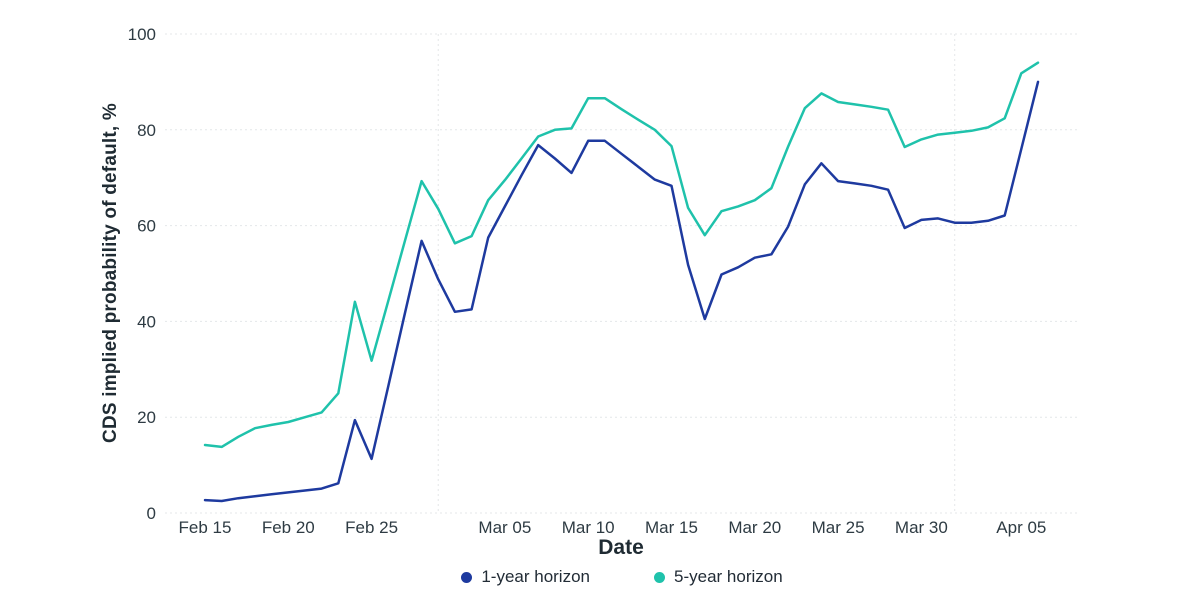 The width and height of the screenshot is (1200, 600). I want to click on legend-dot-1-year-icon, so click(467, 577).